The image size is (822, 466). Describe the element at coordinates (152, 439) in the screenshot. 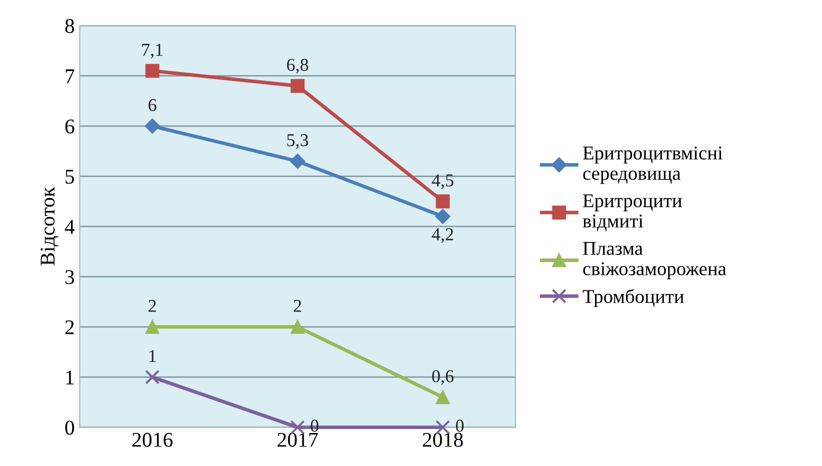

I see `x-tick-label: 2016` at that location.